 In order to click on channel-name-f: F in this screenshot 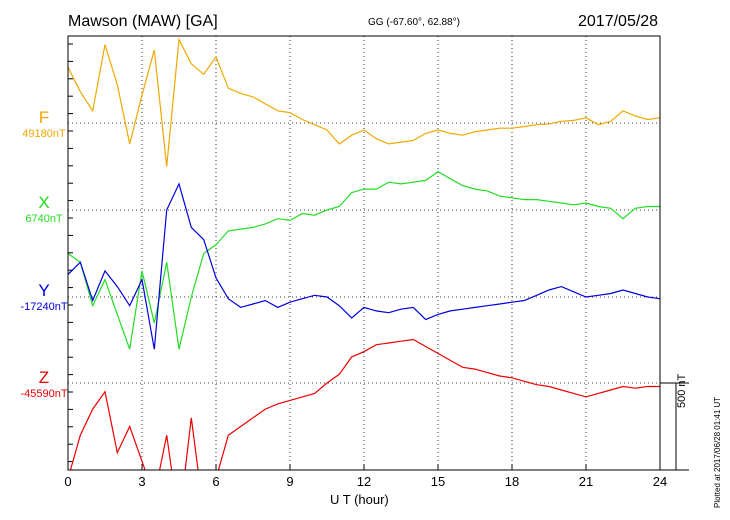, I will do `click(44, 117)`.